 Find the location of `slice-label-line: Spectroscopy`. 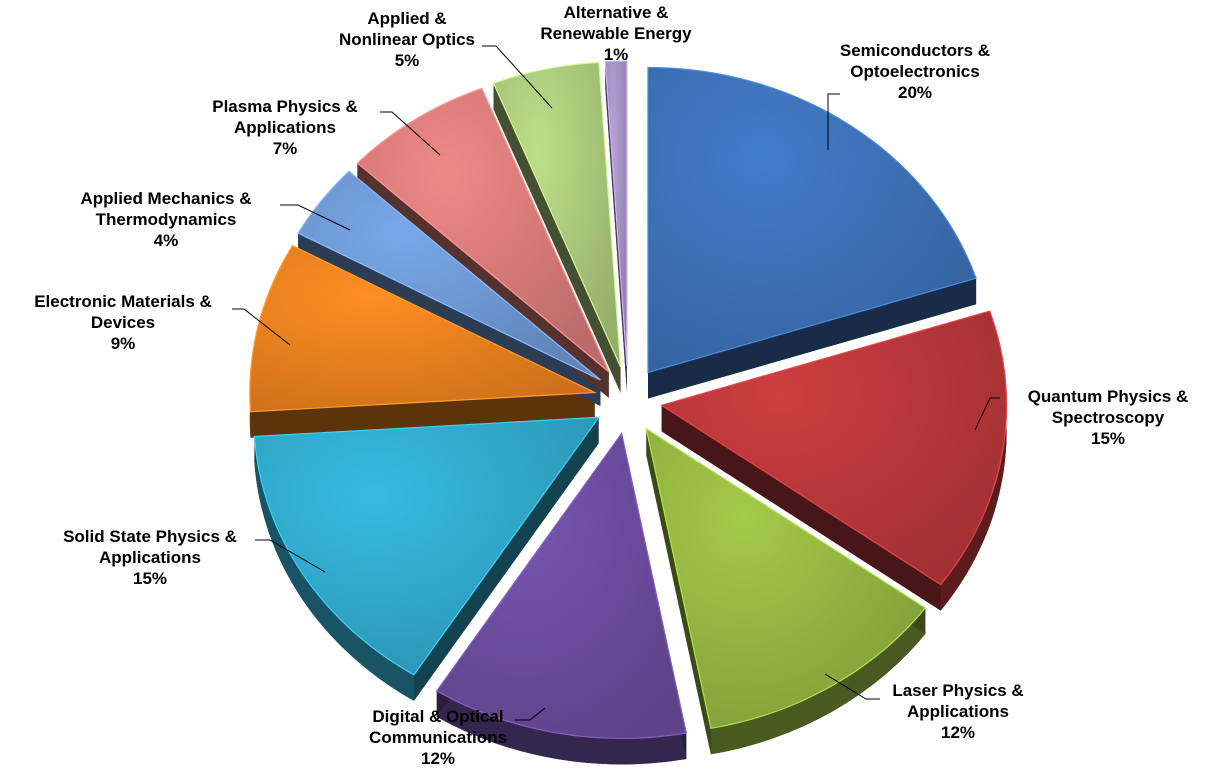

slice-label-line: Spectroscopy is located at coordinates (1108, 417).